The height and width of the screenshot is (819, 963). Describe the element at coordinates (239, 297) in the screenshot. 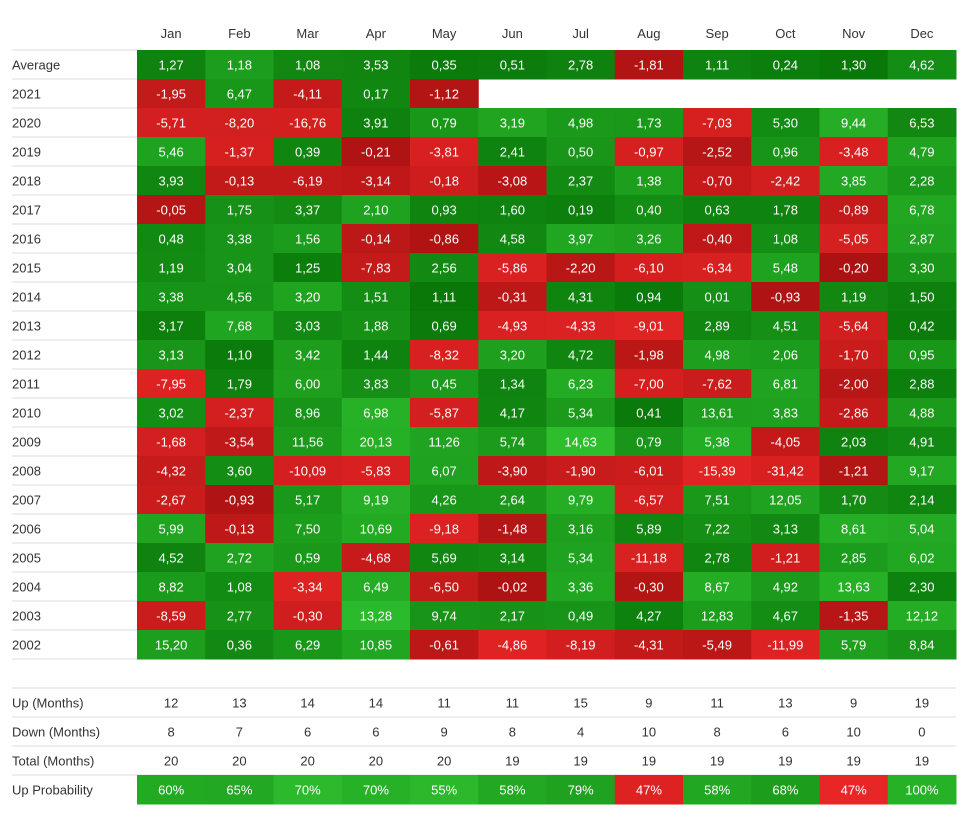

I see `cell-2014-feb` at that location.